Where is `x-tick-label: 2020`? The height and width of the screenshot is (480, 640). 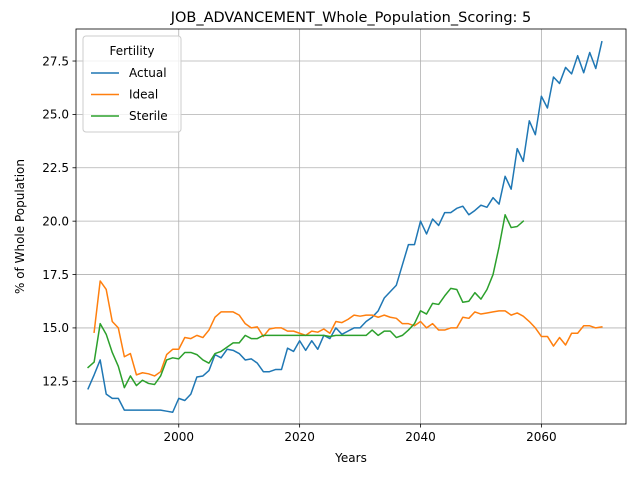
x-tick-label: 2020 is located at coordinates (299, 437).